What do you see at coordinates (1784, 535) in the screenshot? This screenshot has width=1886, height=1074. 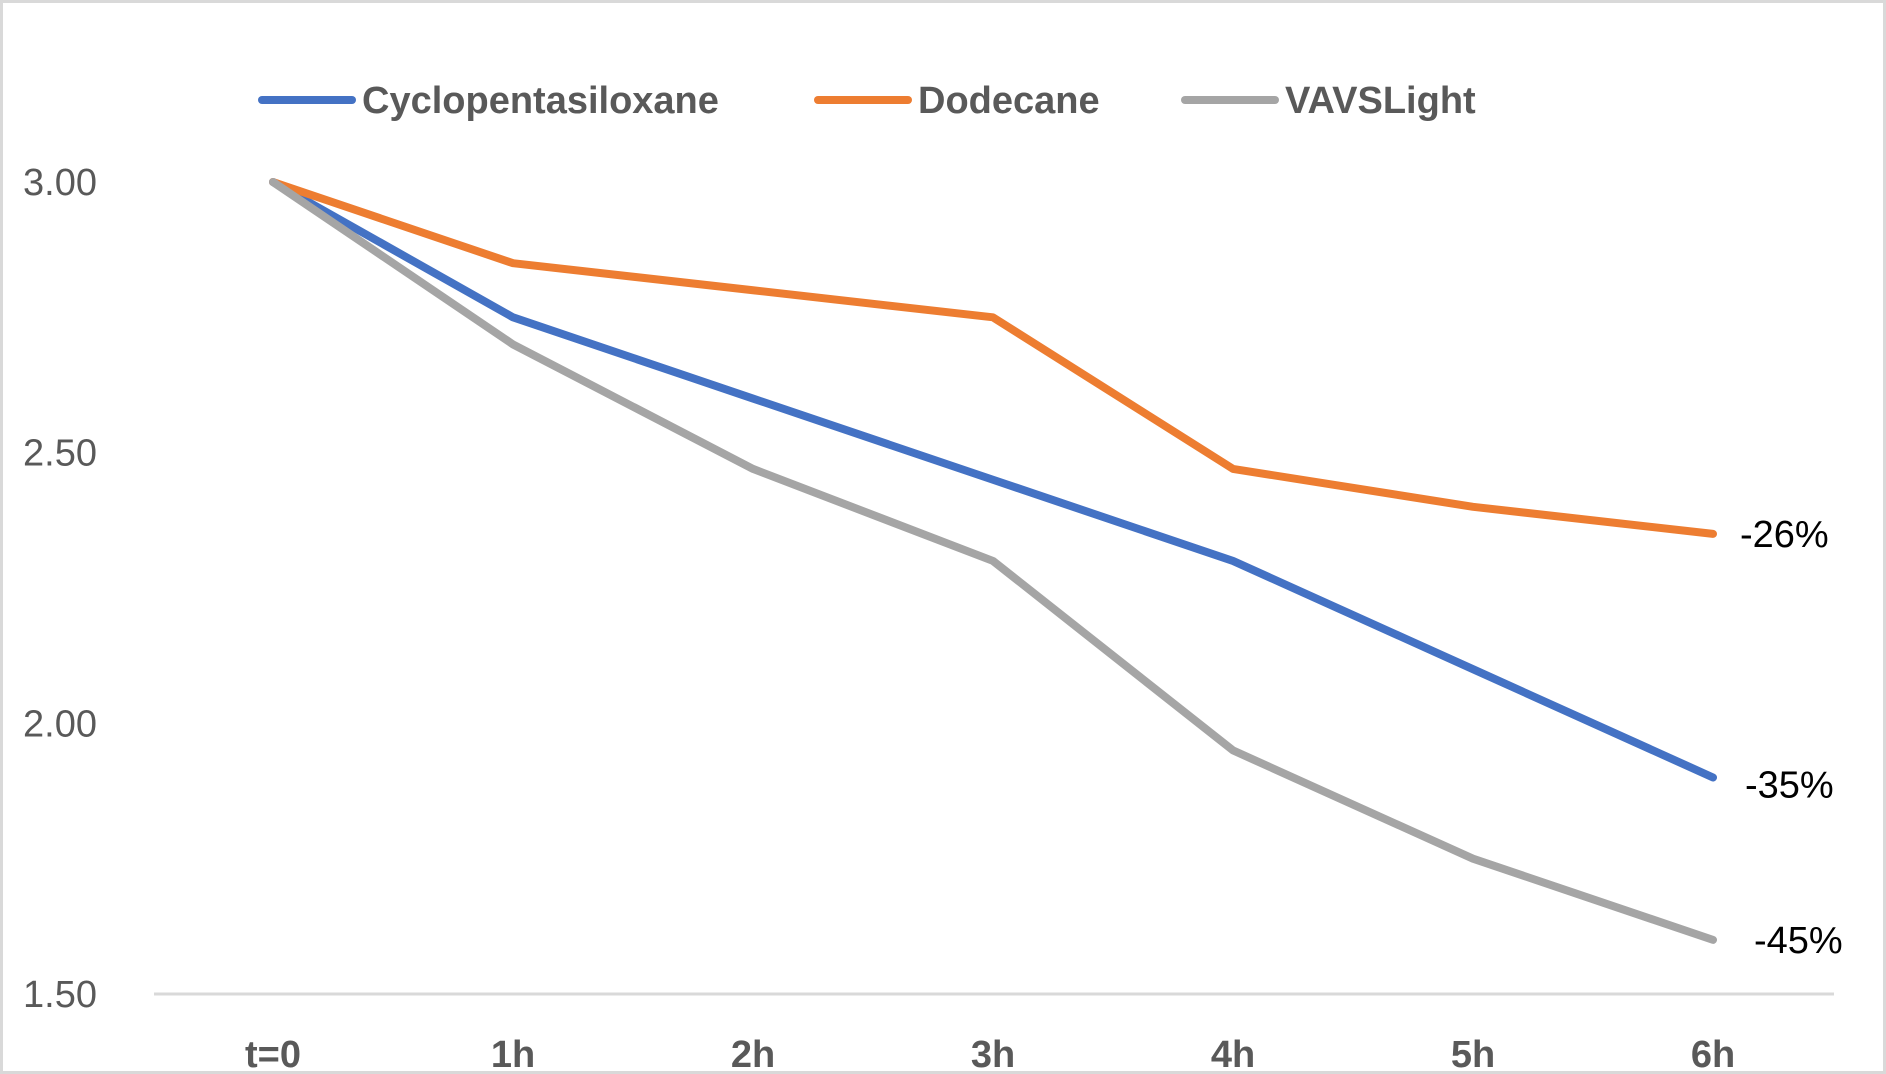 I see `end-label: -26%` at bounding box center [1784, 535].